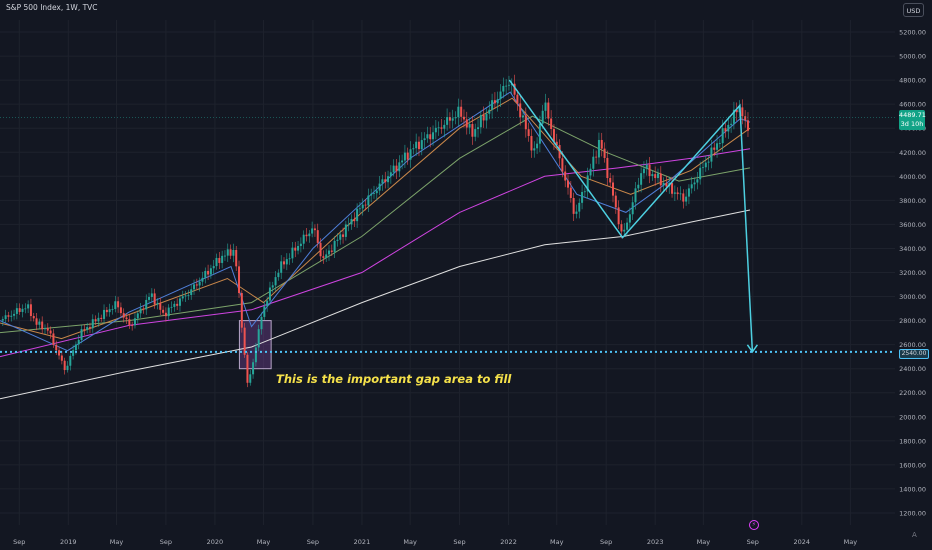  What do you see at coordinates (912, 321) in the screenshot?
I see `y-tick-label: 2800.00` at bounding box center [912, 321].